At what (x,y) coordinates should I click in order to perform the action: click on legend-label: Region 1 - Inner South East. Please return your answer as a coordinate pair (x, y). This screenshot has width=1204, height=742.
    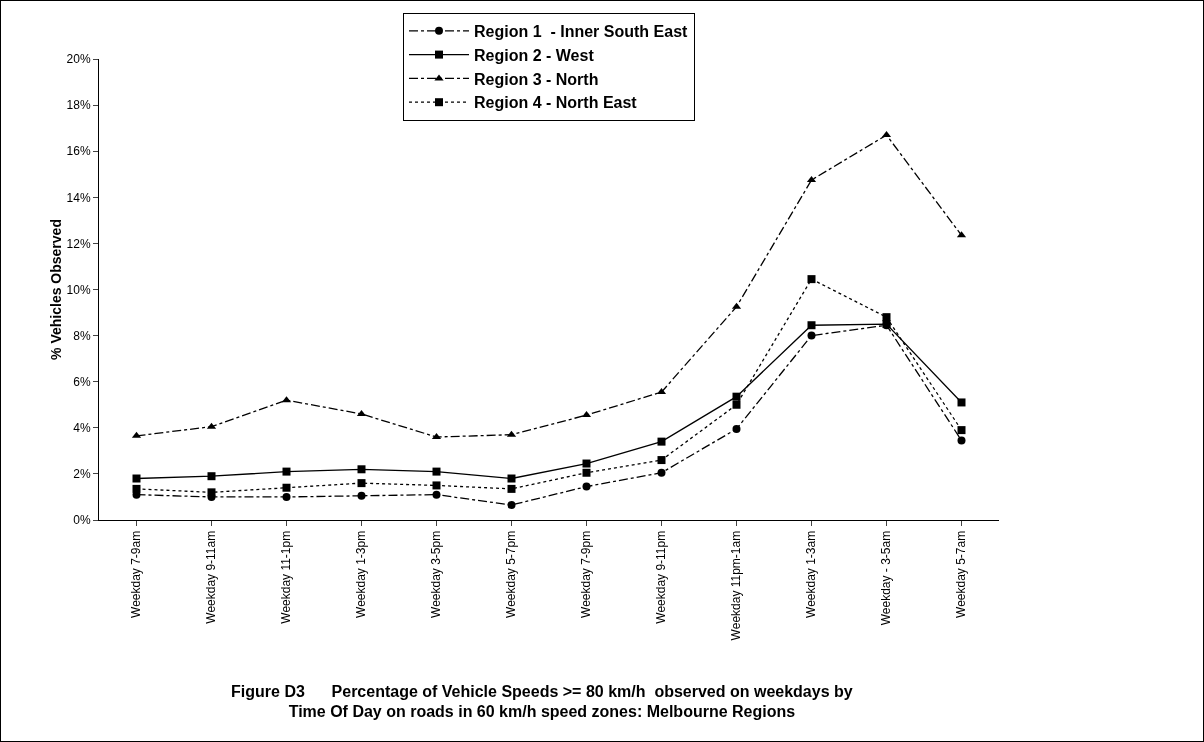
    Looking at the image, I should click on (581, 32).